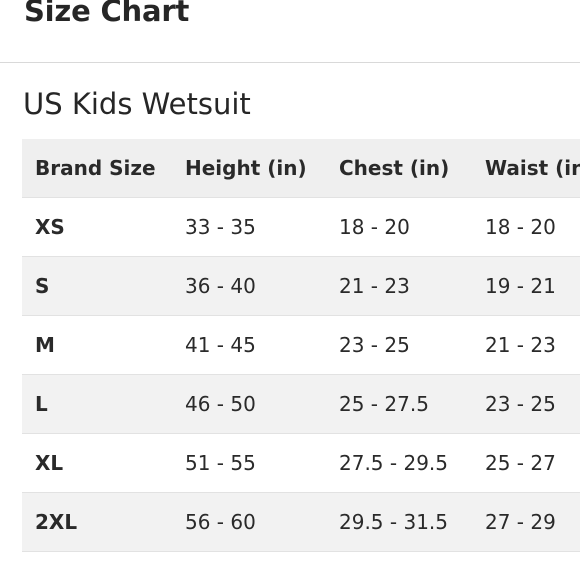  What do you see at coordinates (97, 168) in the screenshot?
I see `column-header-brand-size: Brand Size` at bounding box center [97, 168].